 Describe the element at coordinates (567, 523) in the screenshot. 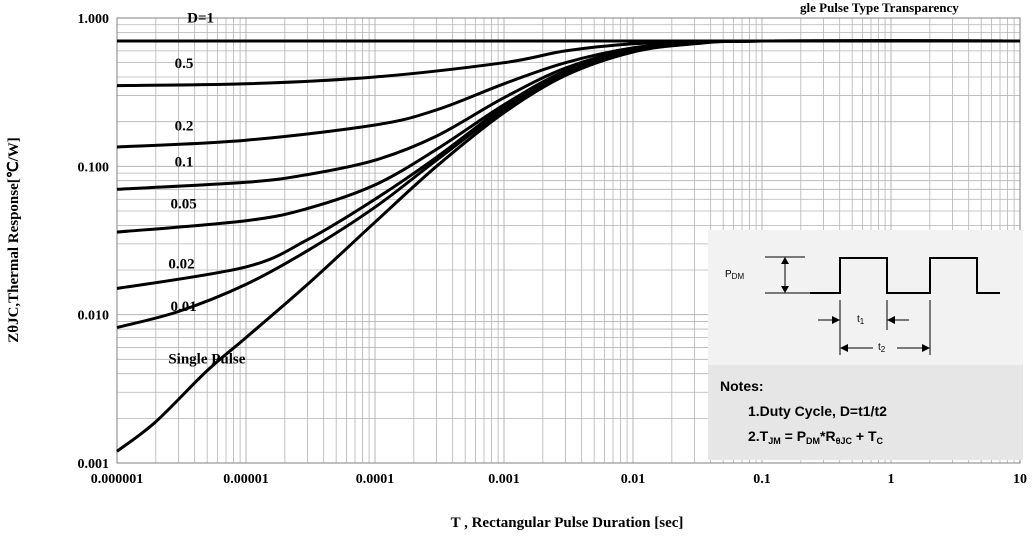

I see `x-axis-title: T , Rectangular Pulse Duration [sec]` at that location.